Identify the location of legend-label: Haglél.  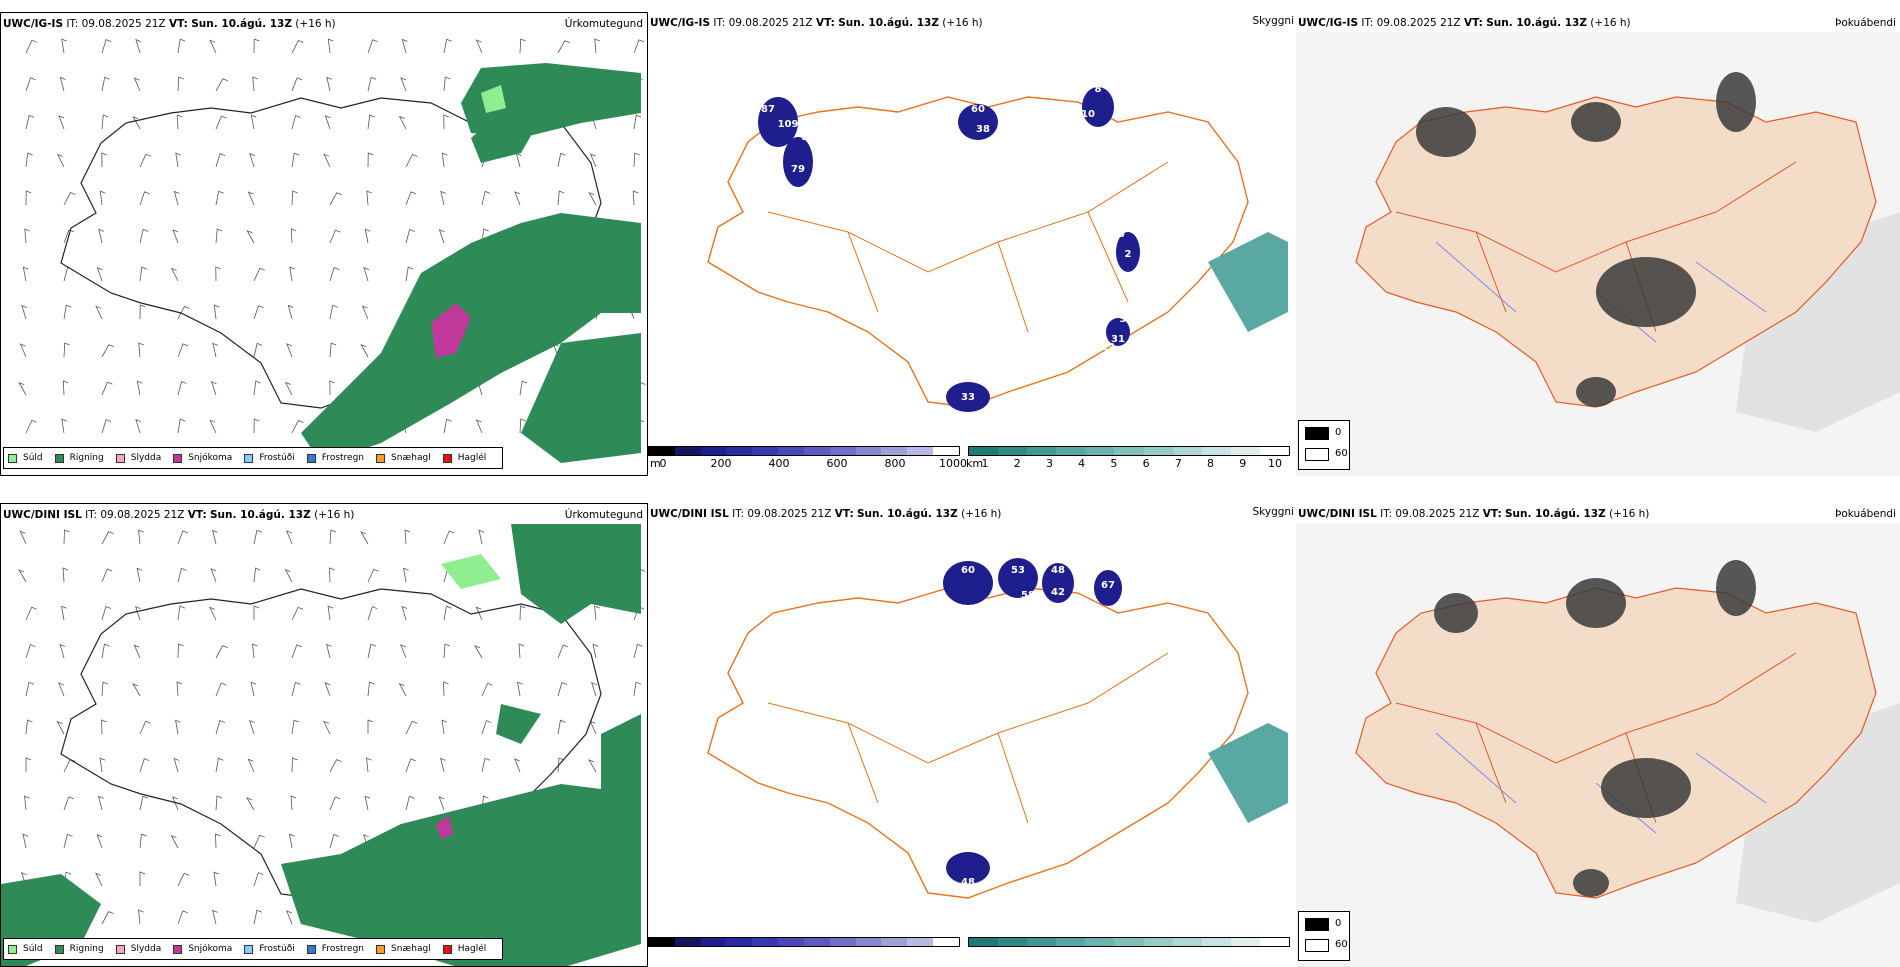
(472, 949).